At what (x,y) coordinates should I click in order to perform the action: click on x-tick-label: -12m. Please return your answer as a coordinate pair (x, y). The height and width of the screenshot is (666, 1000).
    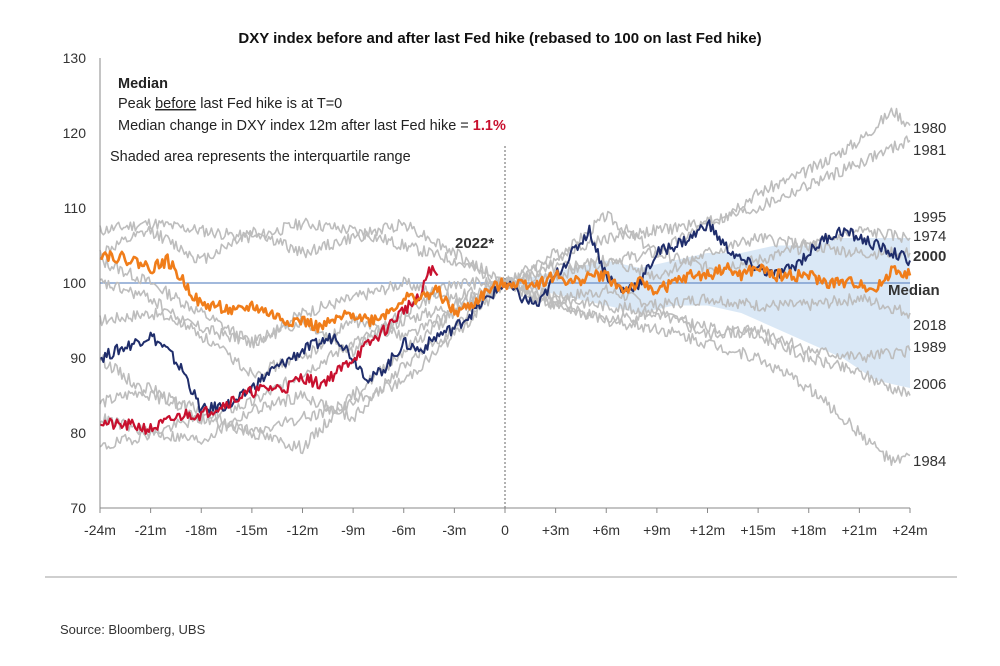
    Looking at the image, I should click on (303, 530).